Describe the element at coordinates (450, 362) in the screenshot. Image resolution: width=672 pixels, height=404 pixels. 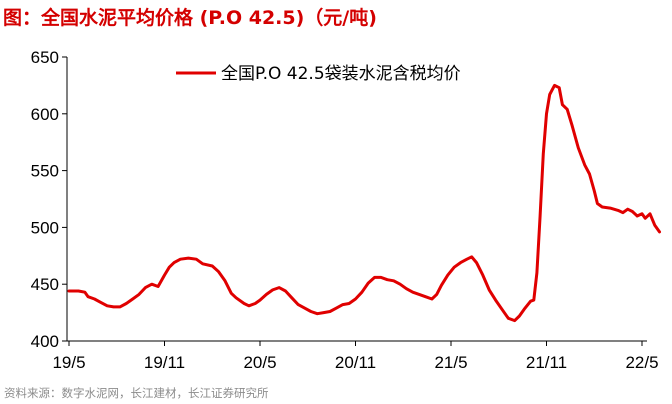
I see `x-tick-label: 21/5` at that location.